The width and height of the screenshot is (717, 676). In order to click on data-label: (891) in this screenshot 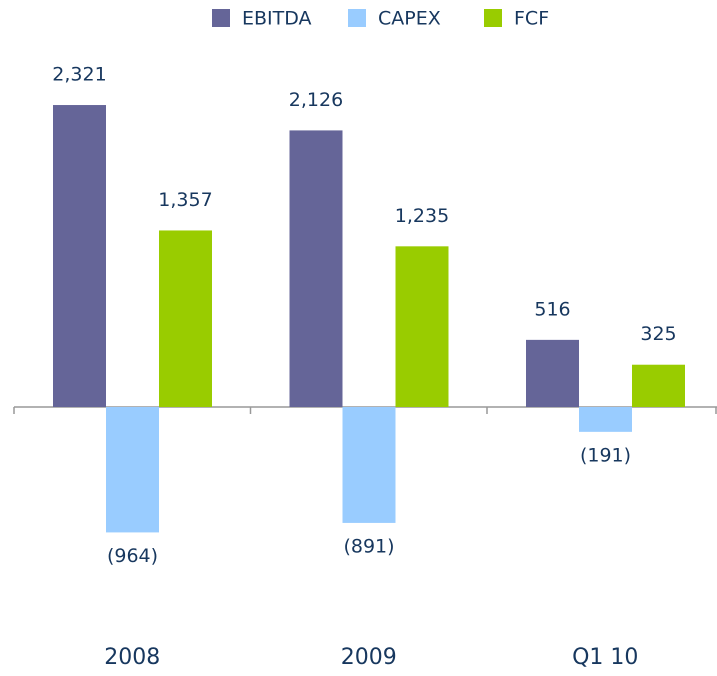, I will do `click(368, 546)`.